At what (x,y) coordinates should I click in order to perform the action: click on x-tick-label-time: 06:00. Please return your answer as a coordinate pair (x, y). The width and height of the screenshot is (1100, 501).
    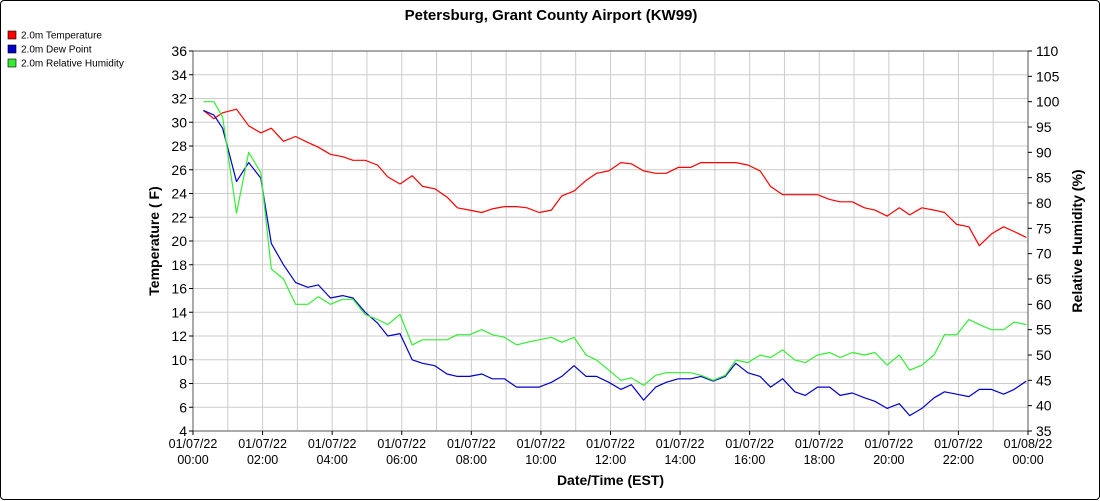
    Looking at the image, I should click on (401, 460).